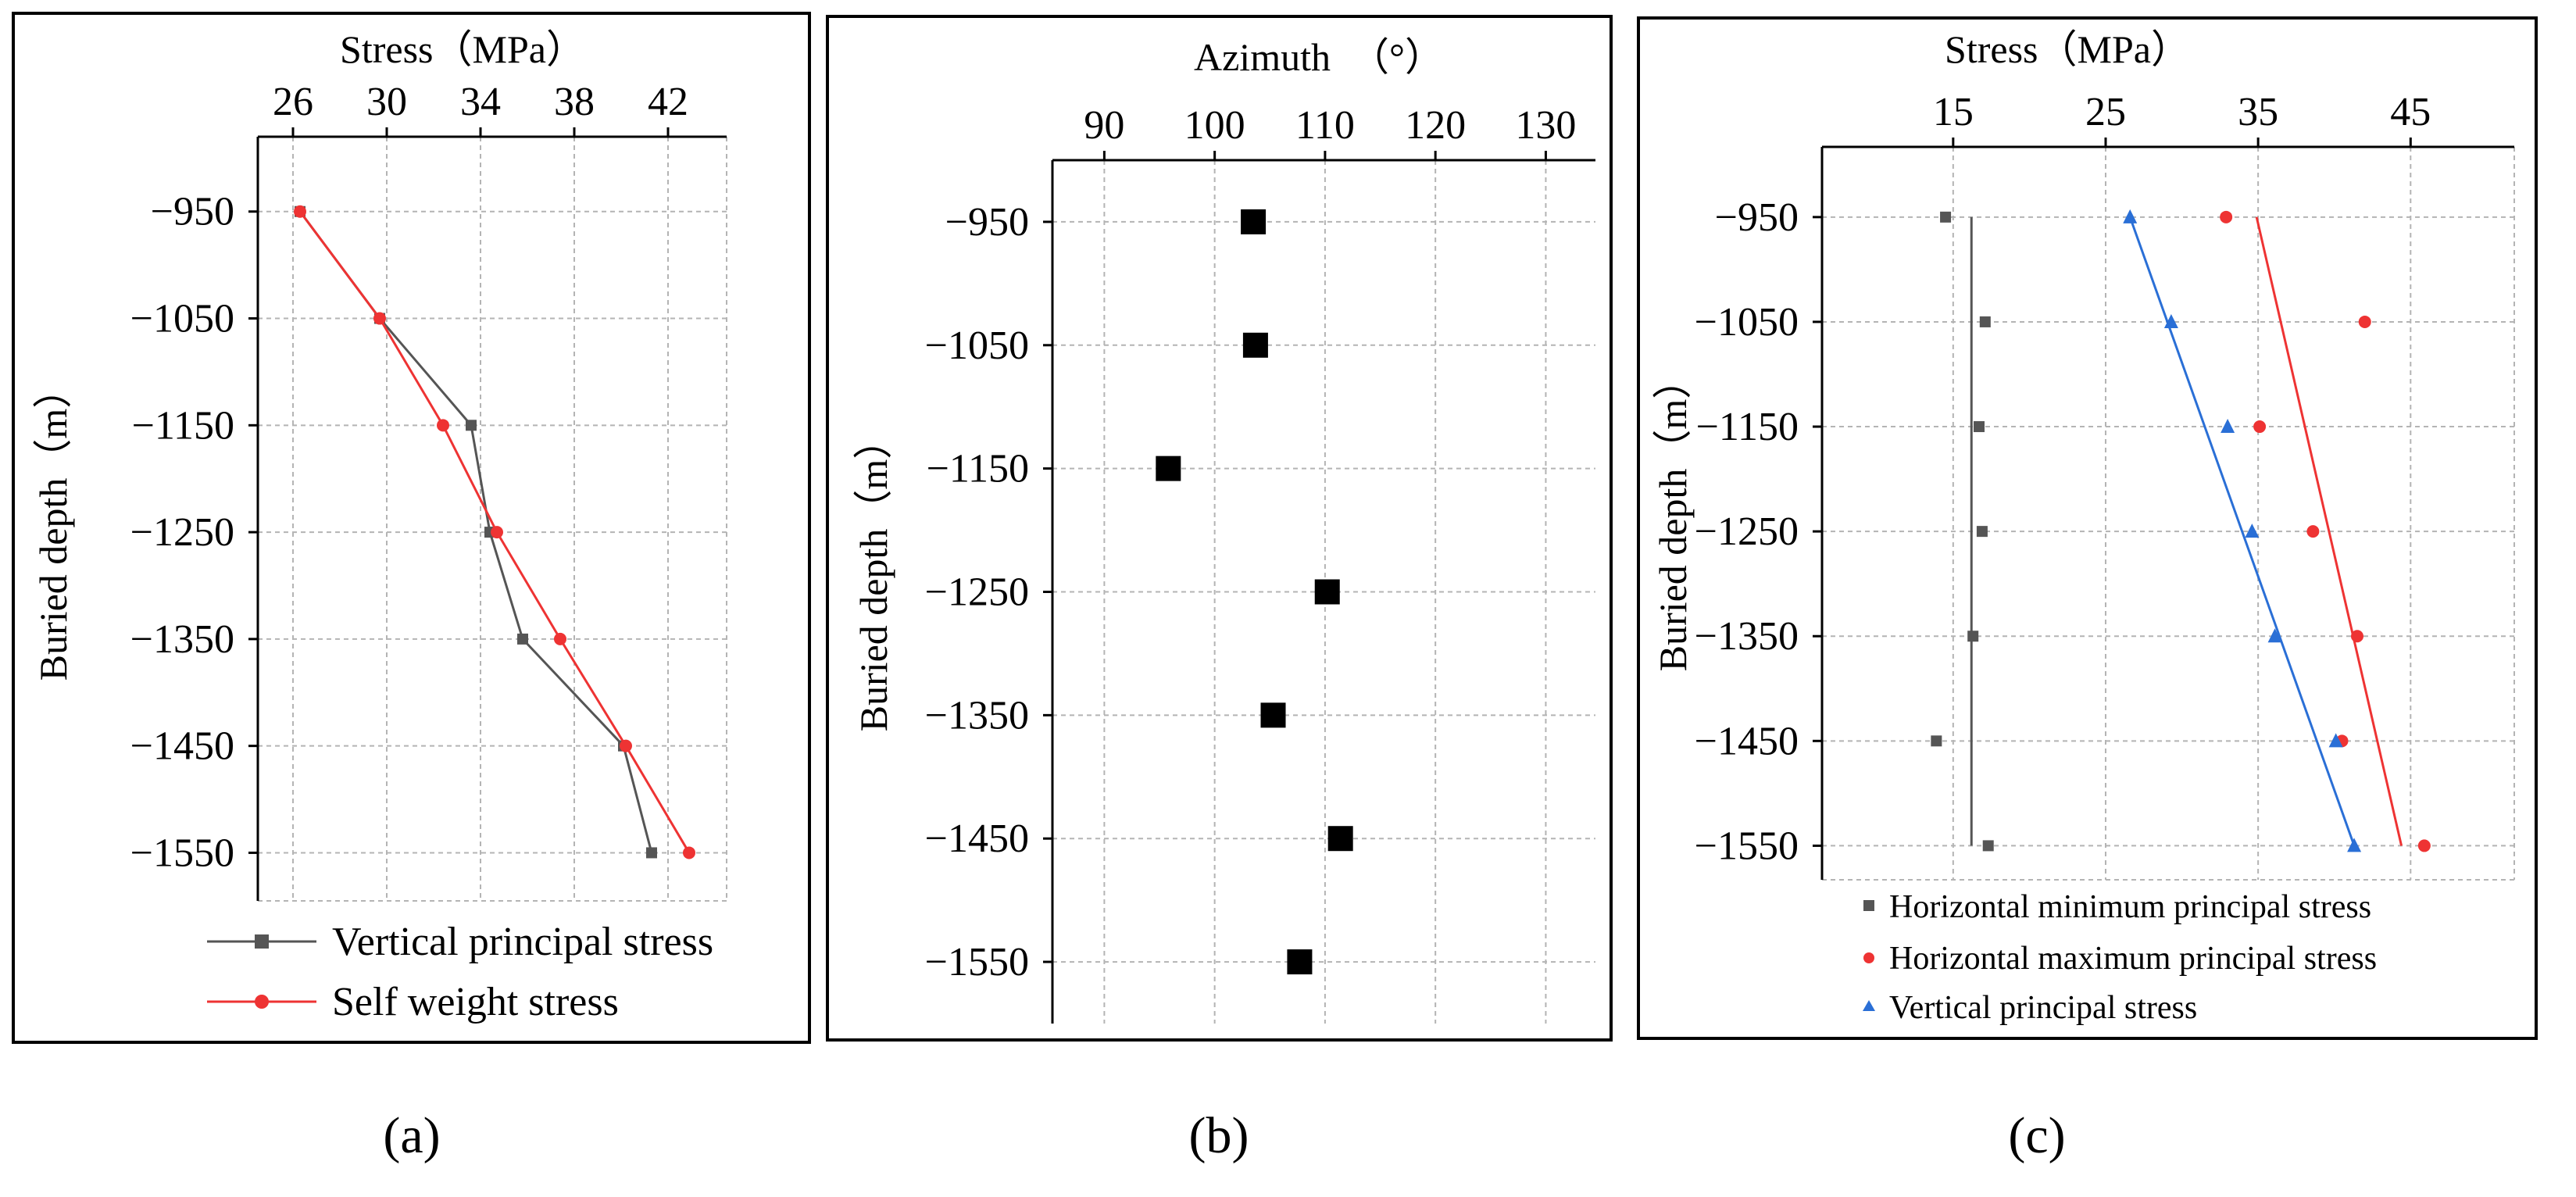  What do you see at coordinates (1436, 125) in the screenshot?
I see `panel-b-x-tick-label: 120` at bounding box center [1436, 125].